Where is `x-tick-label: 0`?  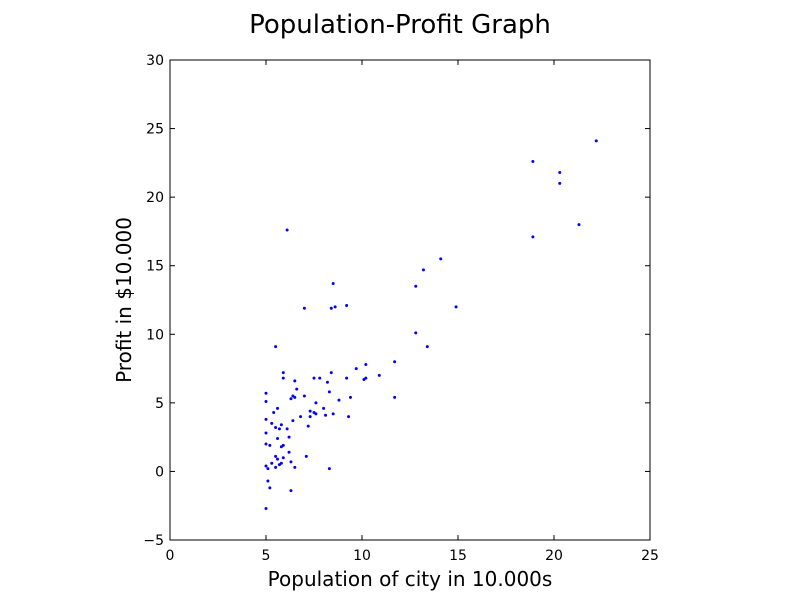 x-tick-label: 0 is located at coordinates (170, 556).